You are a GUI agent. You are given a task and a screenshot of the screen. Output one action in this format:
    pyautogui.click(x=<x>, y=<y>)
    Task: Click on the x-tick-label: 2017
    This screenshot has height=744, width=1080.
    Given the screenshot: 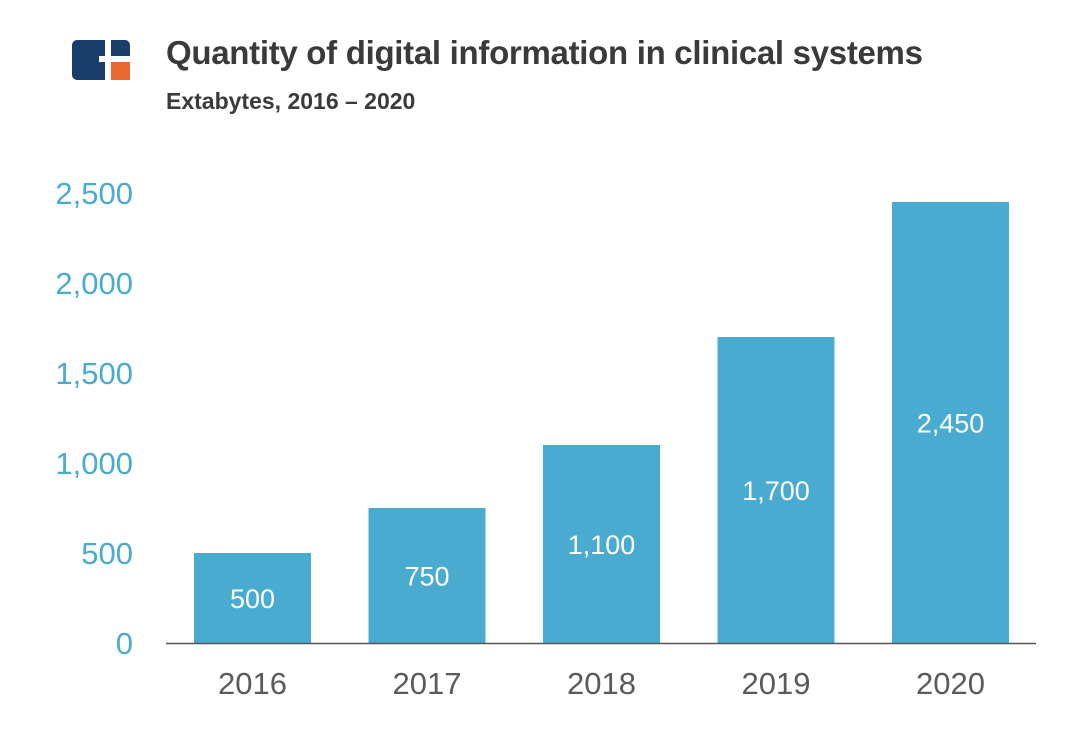 What is the action you would take?
    pyautogui.click(x=427, y=683)
    